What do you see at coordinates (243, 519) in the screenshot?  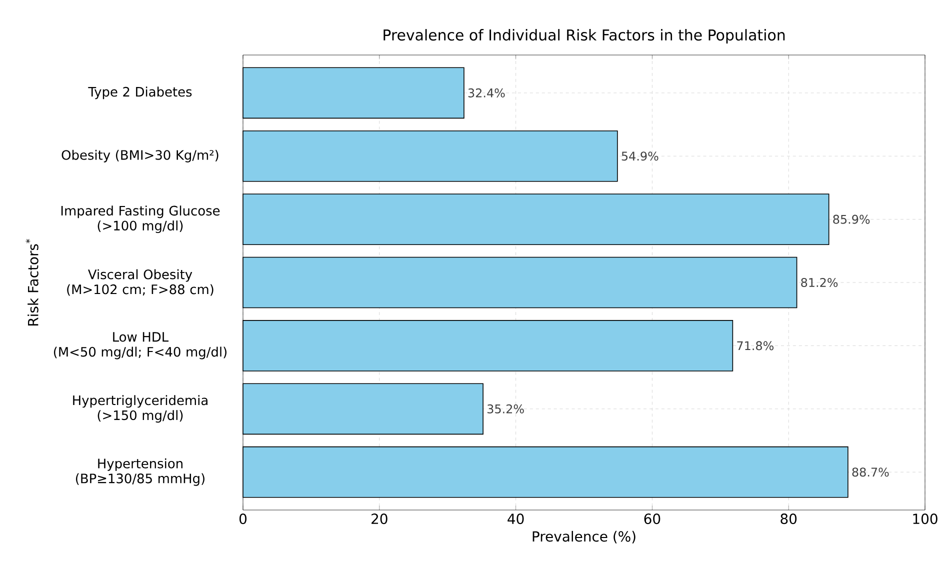 I see `x-tick-label: 0` at bounding box center [243, 519].